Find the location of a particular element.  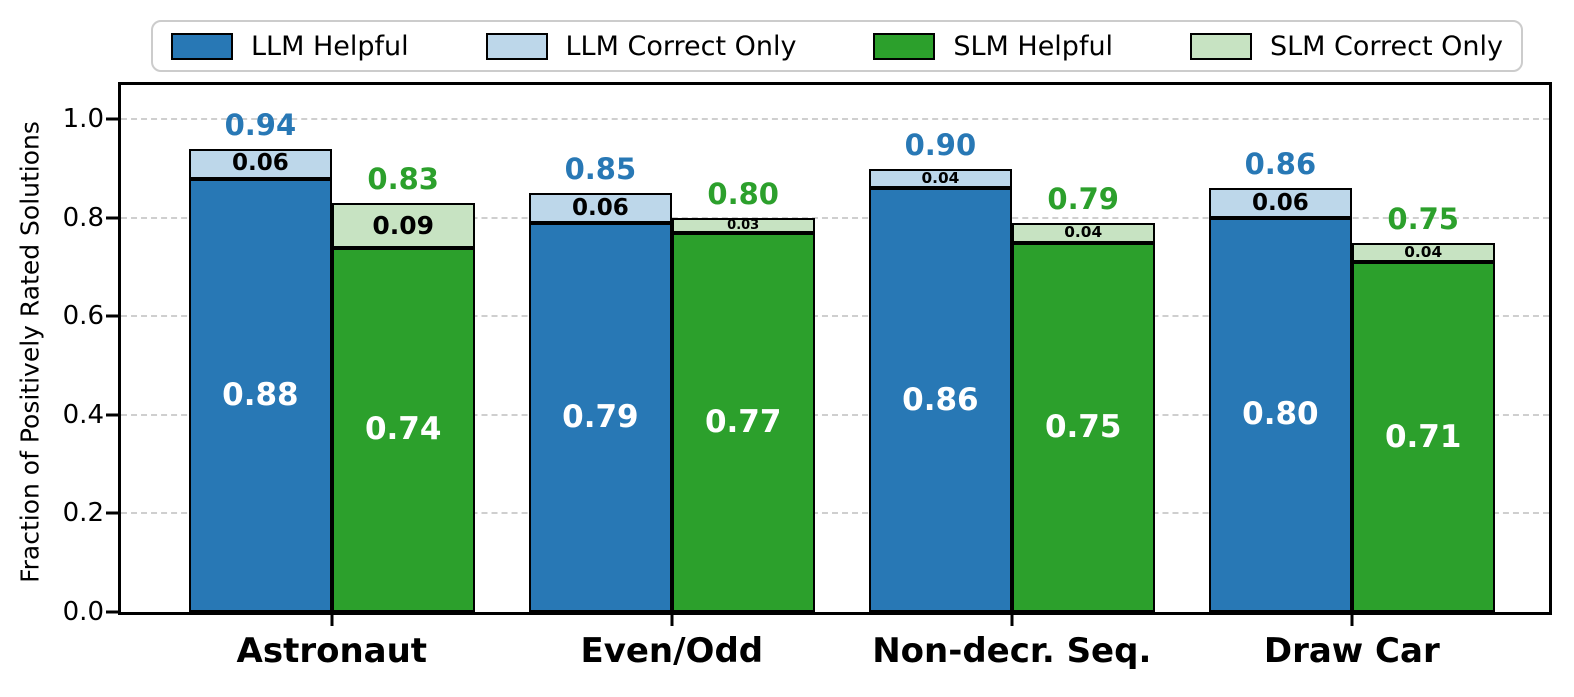

x-category-label: Even/Odd is located at coordinates (672, 651).